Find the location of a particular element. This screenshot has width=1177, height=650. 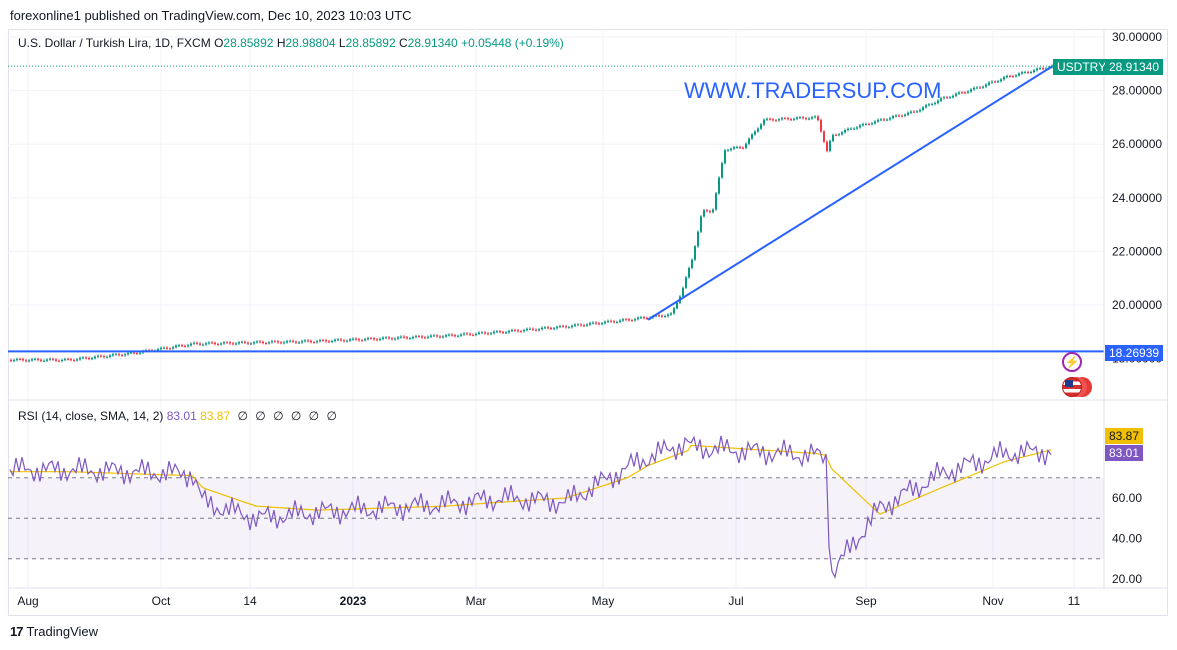

rsi-tick-label: 40.00 is located at coordinates (1127, 539).